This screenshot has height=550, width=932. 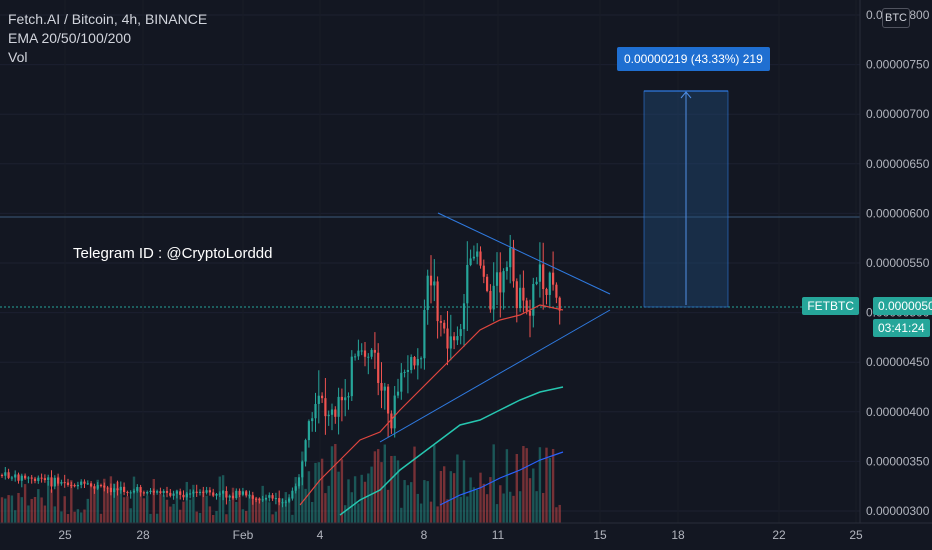 What do you see at coordinates (898, 412) in the screenshot?
I see `price-tick-label: 0.00000400` at bounding box center [898, 412].